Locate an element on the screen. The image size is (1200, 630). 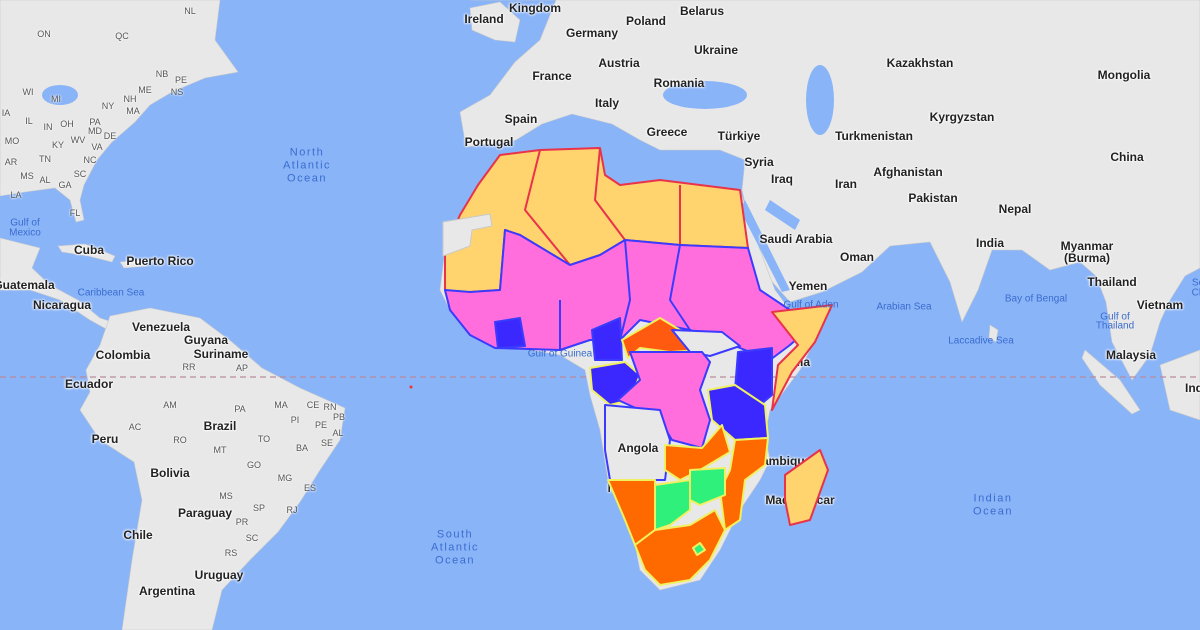
state-label: NL is located at coordinates (190, 11).